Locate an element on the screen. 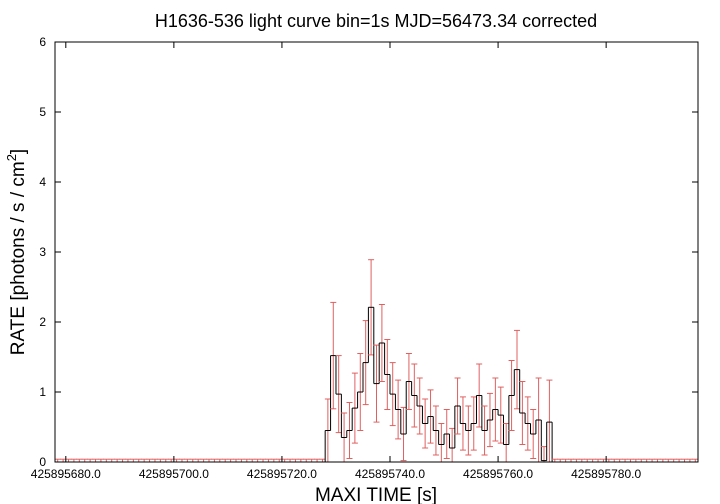 Image resolution: width=720 pixels, height=504 pixels. y-axis-label-sup: 2 is located at coordinates (11, 157).